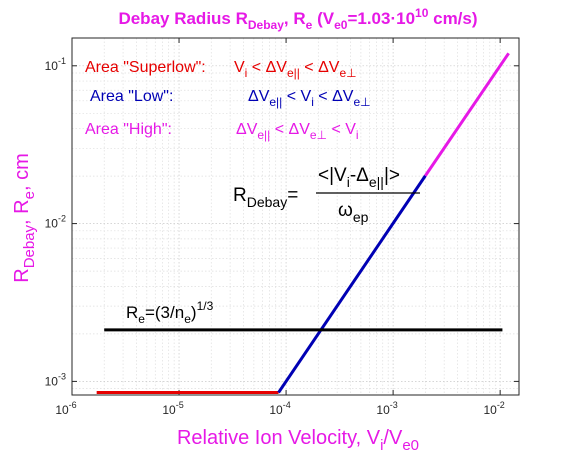 This screenshot has height=458, width=576. Describe the element at coordinates (145, 67) in the screenshot. I see `annotation-superlow: Area "Superlow":` at that location.